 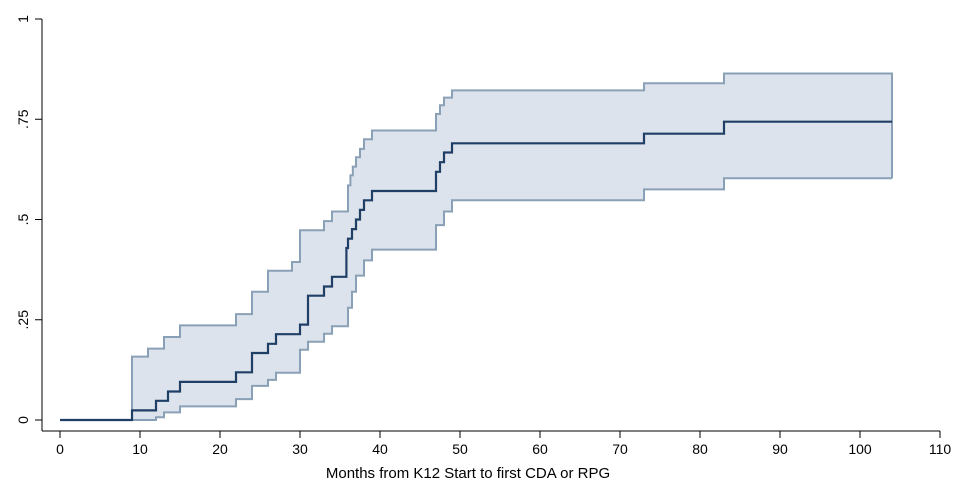 I want to click on x-tick-label: 50, so click(x=460, y=449).